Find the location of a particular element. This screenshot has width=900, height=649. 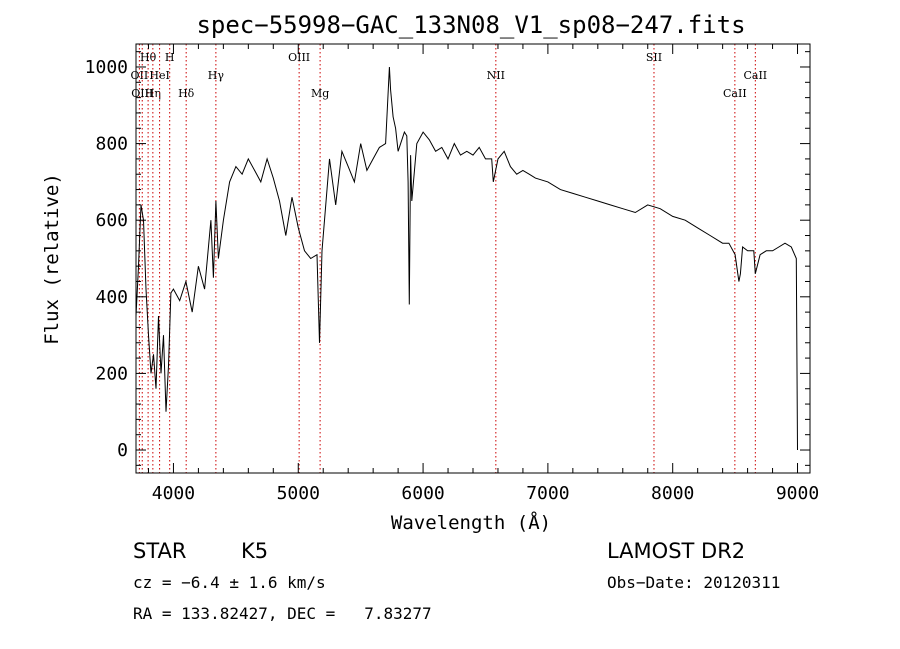

line-marker-label: NII is located at coordinates (496, 75).